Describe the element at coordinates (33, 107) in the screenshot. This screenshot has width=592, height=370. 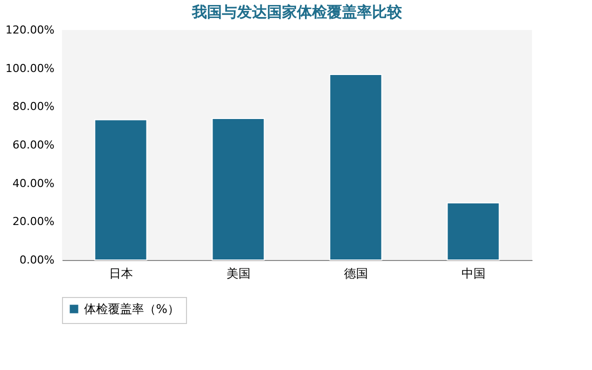
I see `y-tick-label: 80.00%` at that location.